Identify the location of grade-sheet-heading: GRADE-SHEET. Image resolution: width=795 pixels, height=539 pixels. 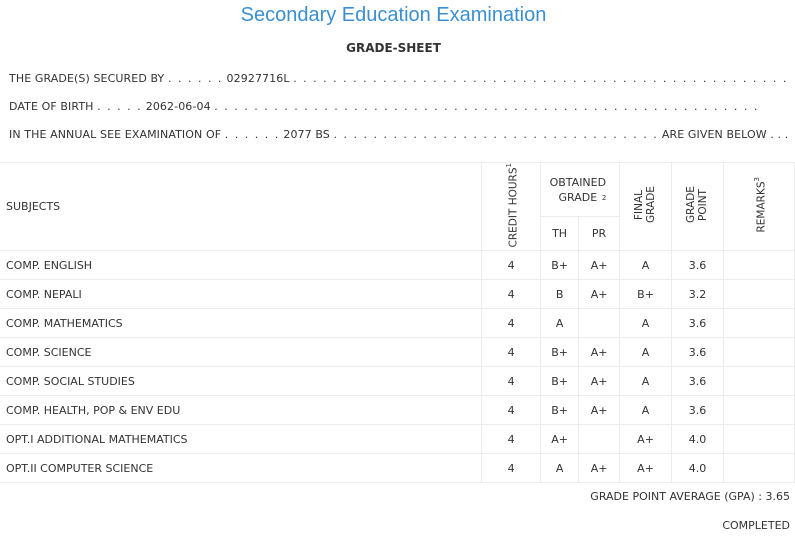
(393, 48).